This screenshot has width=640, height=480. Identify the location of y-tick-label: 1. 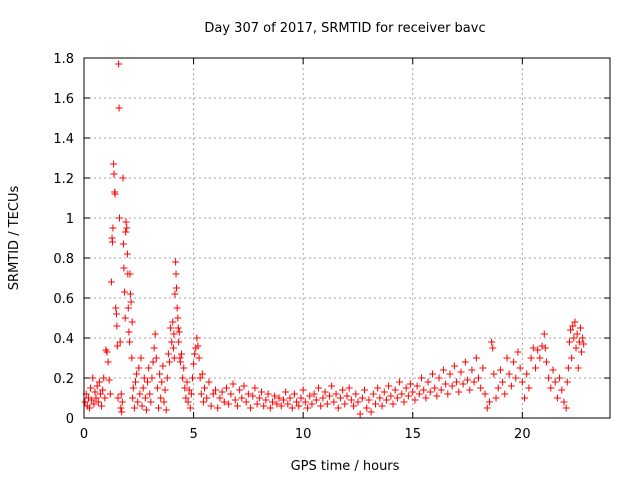
(70, 219).